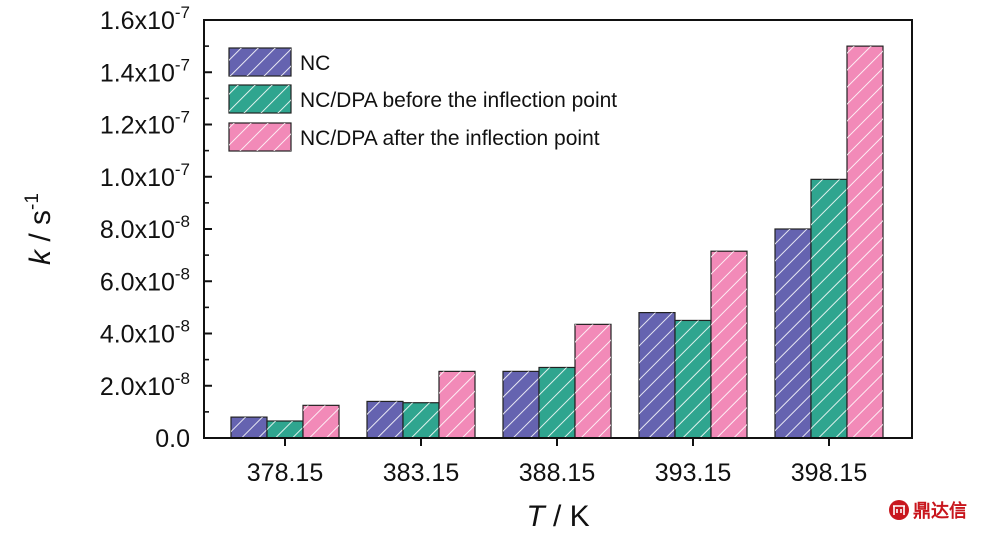  Describe the element at coordinates (39, 229) in the screenshot. I see `y-axis-title: k / s-1` at that location.